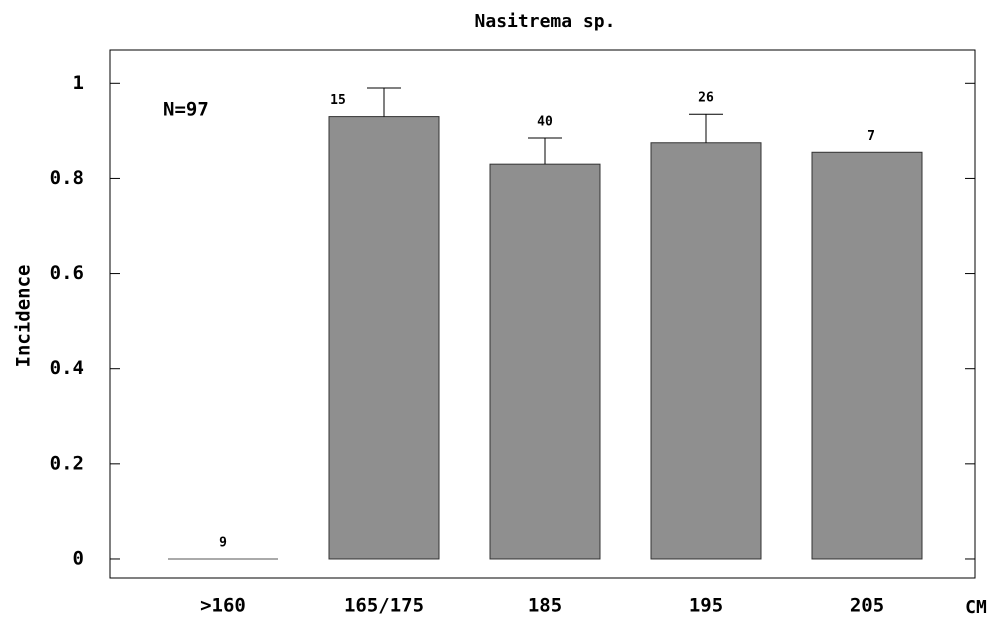 The height and width of the screenshot is (621, 995). I want to click on x-axis-label: CM, so click(976, 607).